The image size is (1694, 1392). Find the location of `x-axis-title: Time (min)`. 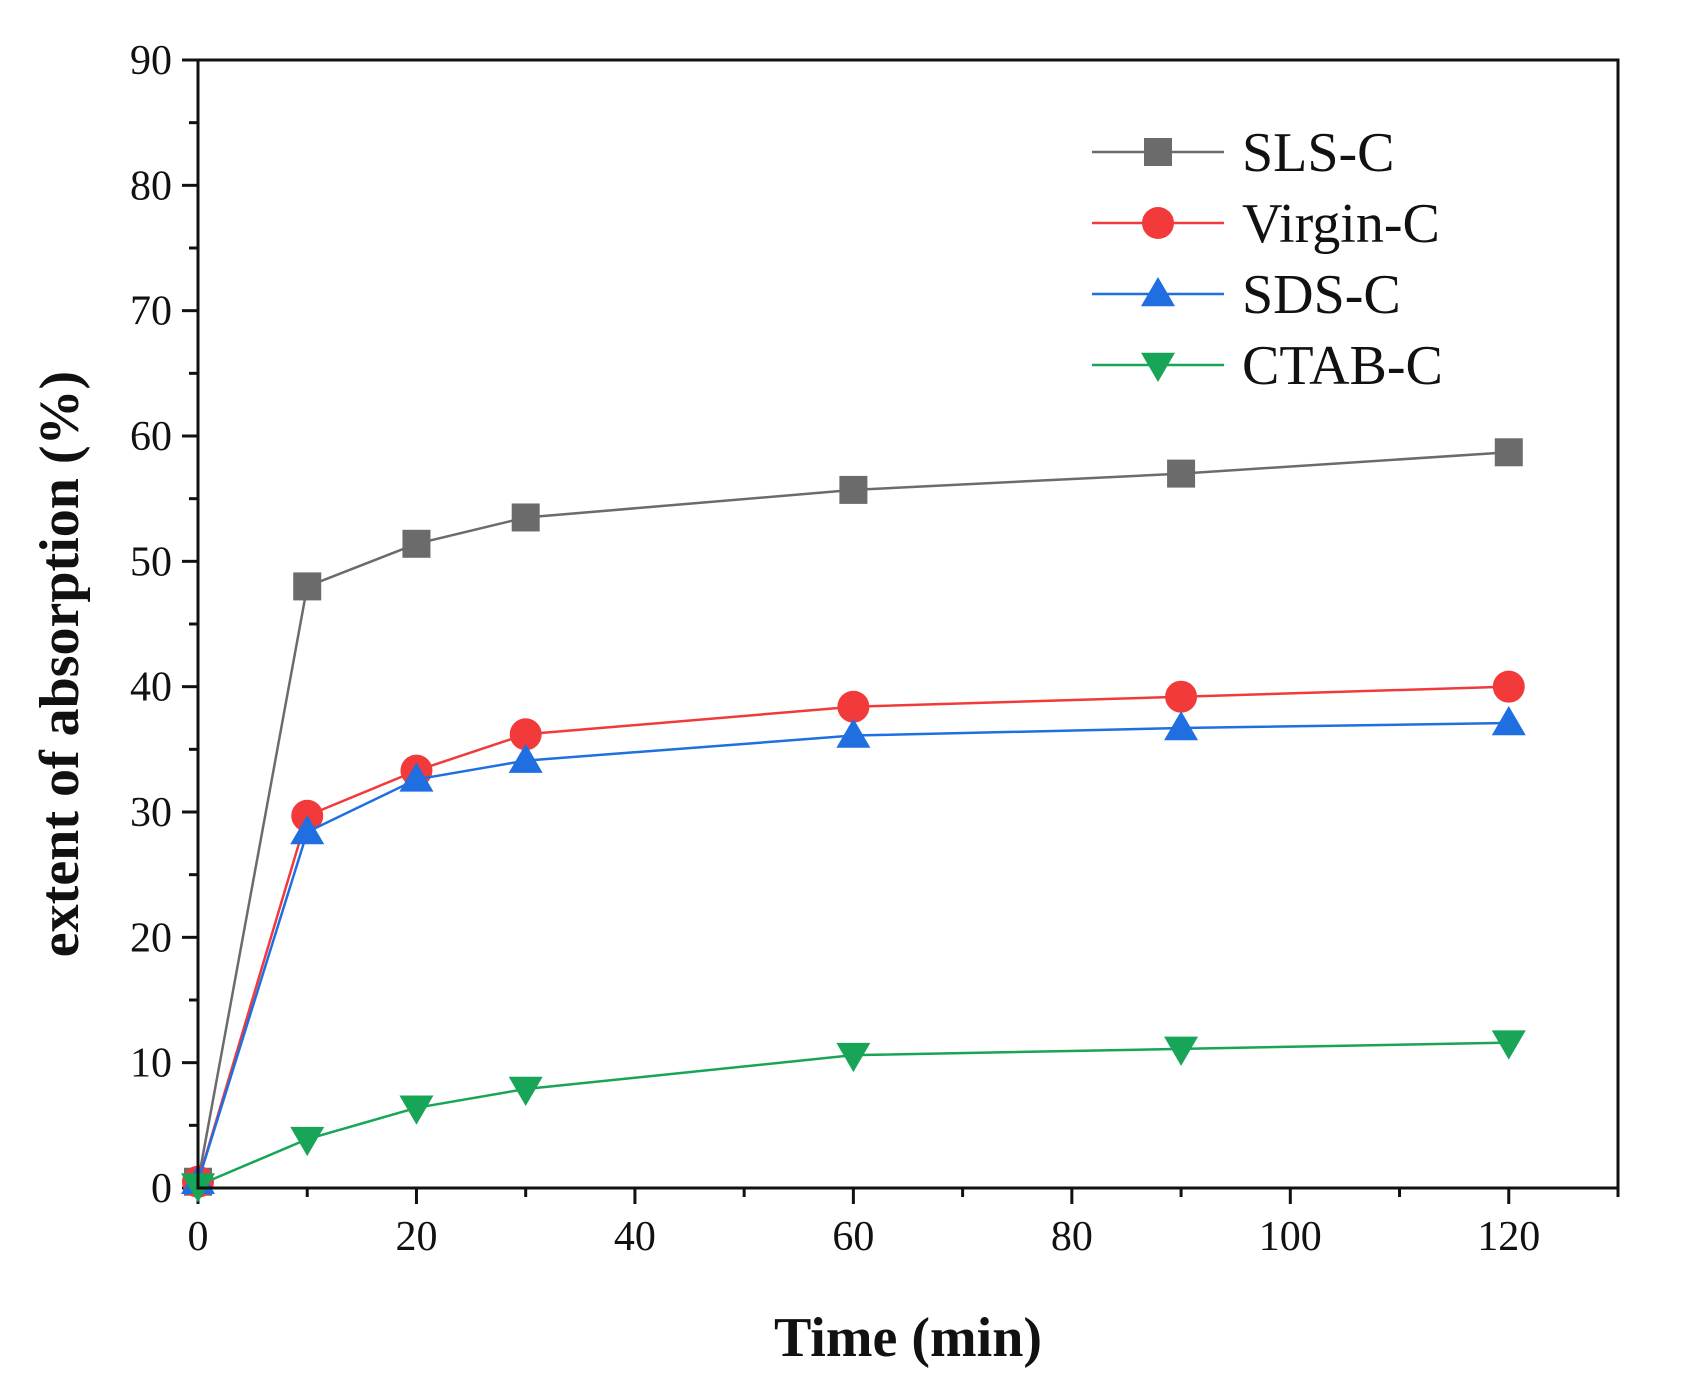

x-axis-title: Time (min) is located at coordinates (908, 1338).